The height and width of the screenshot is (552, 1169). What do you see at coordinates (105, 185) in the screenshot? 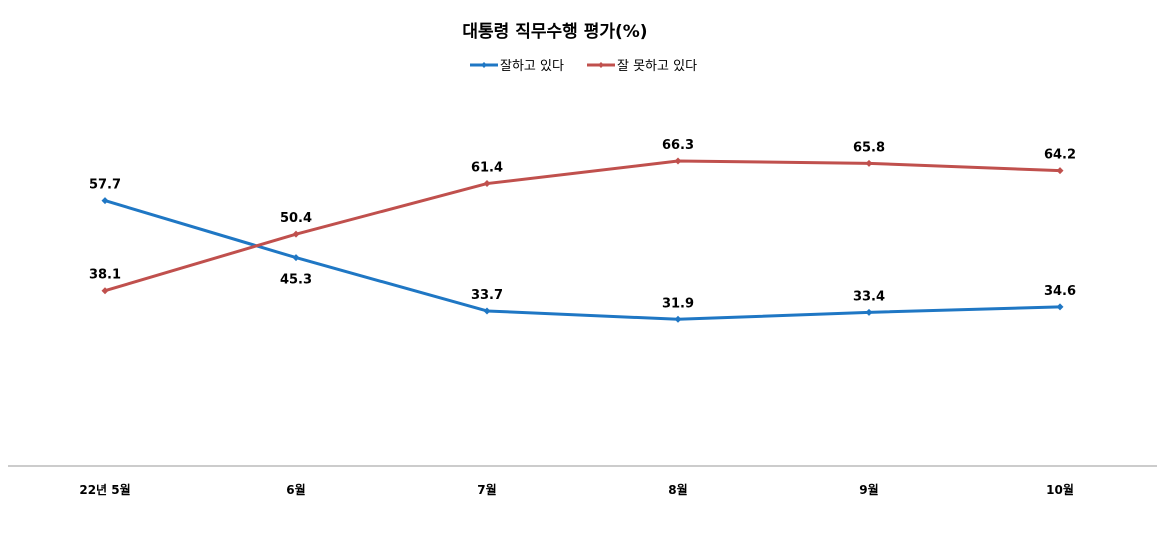
I see `data-label: 57.7` at bounding box center [105, 185].